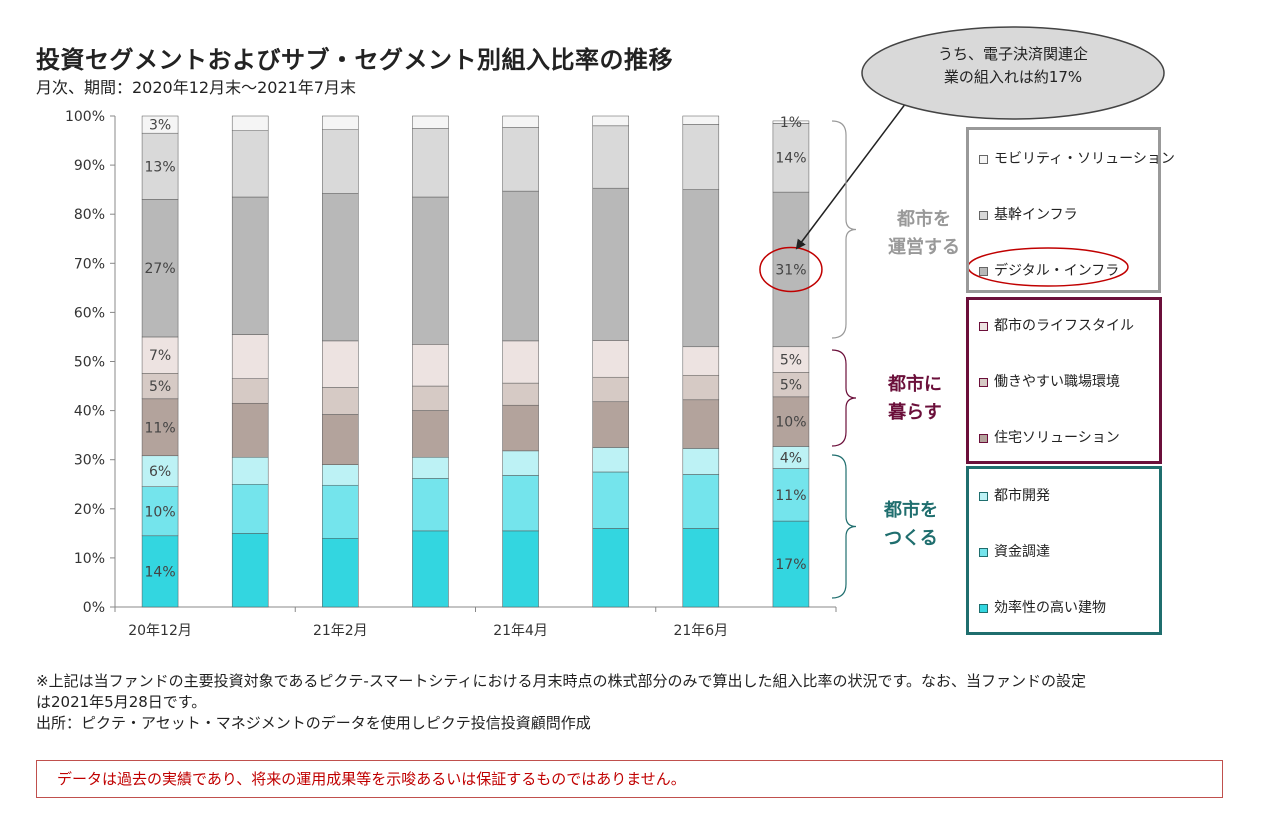  What do you see at coordinates (1012, 54) in the screenshot?
I see `callout-line-1: うち、電子決済関連企` at bounding box center [1012, 54].